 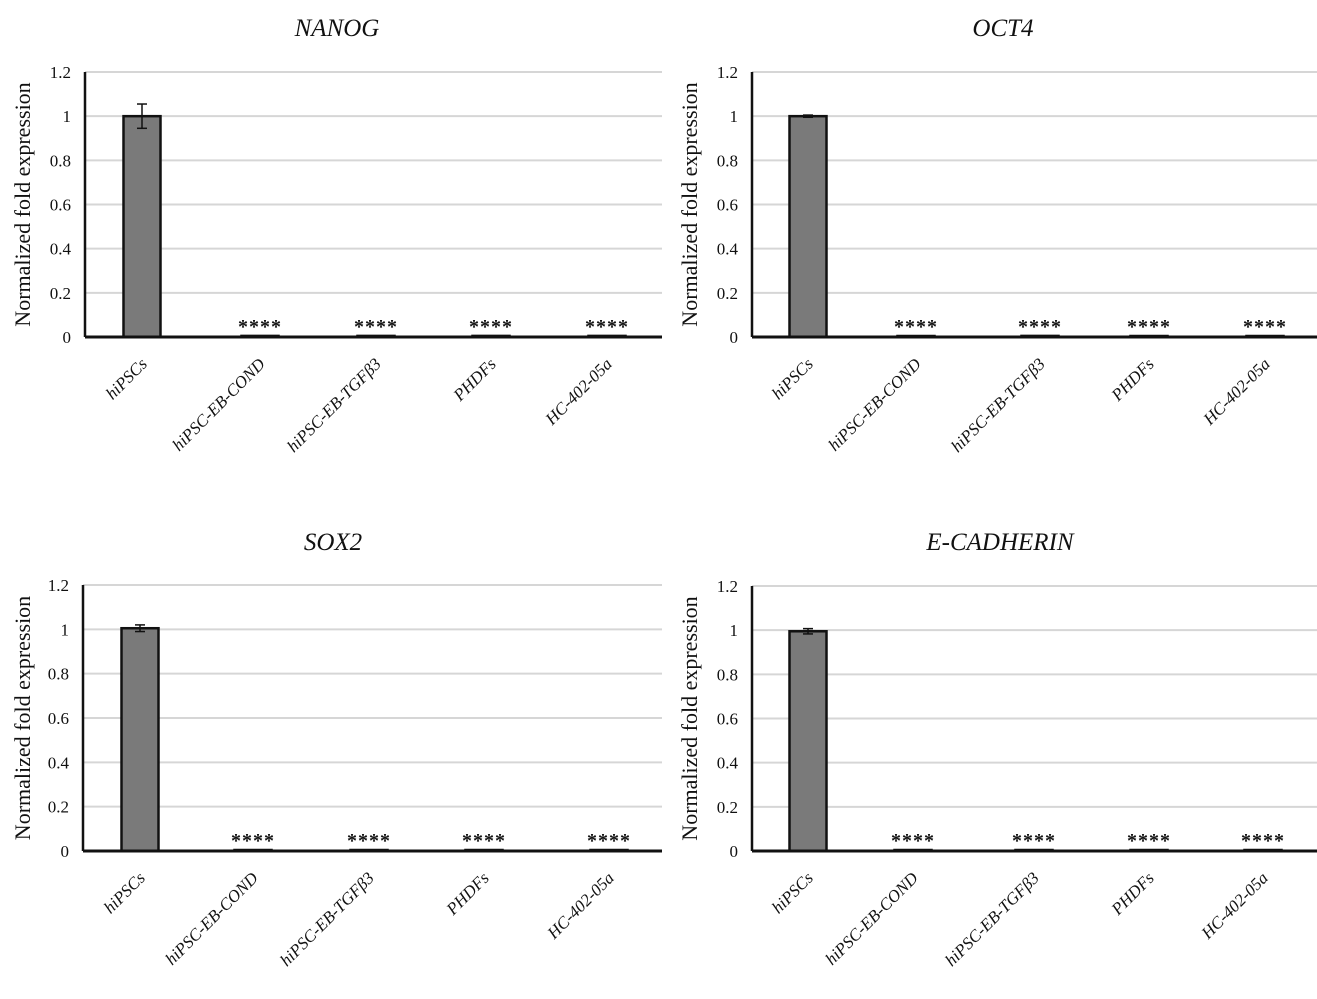 I want to click on chart-title: SOX2, so click(x=333, y=542).